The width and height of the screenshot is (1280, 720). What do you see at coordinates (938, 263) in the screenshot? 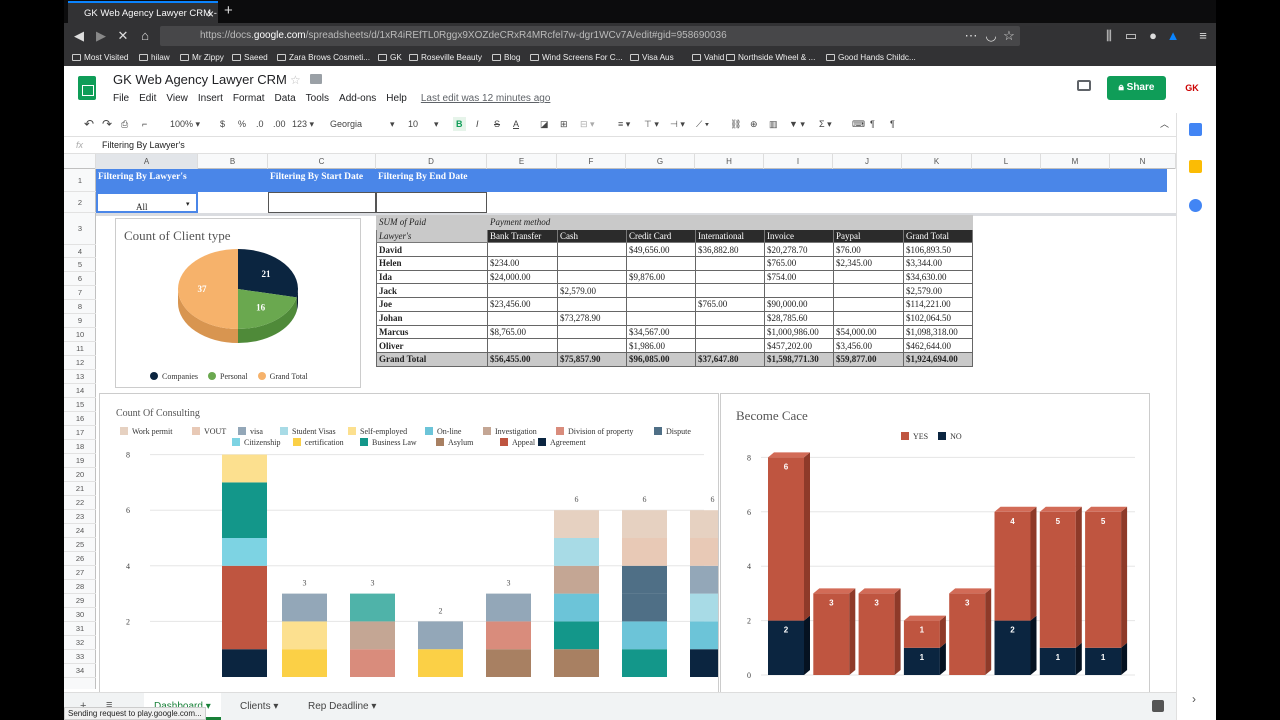
I see `pivot-cell: $3,344.00` at bounding box center [938, 263].